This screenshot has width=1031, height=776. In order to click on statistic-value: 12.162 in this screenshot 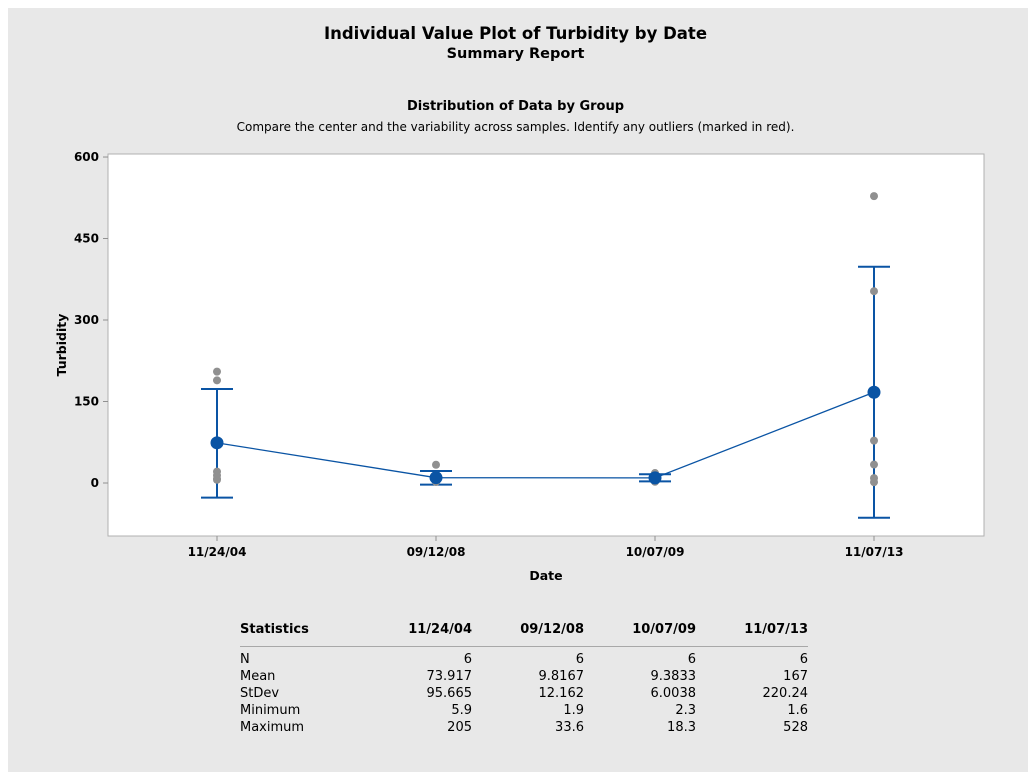, I will do `click(561, 693)`.